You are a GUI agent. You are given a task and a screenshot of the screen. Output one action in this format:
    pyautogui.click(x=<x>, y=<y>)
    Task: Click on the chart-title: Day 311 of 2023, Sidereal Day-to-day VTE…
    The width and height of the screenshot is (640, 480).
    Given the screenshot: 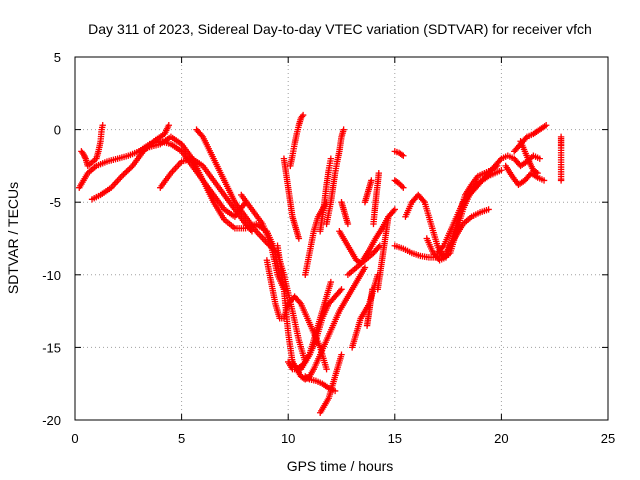 What is the action you would take?
    pyautogui.click(x=340, y=29)
    